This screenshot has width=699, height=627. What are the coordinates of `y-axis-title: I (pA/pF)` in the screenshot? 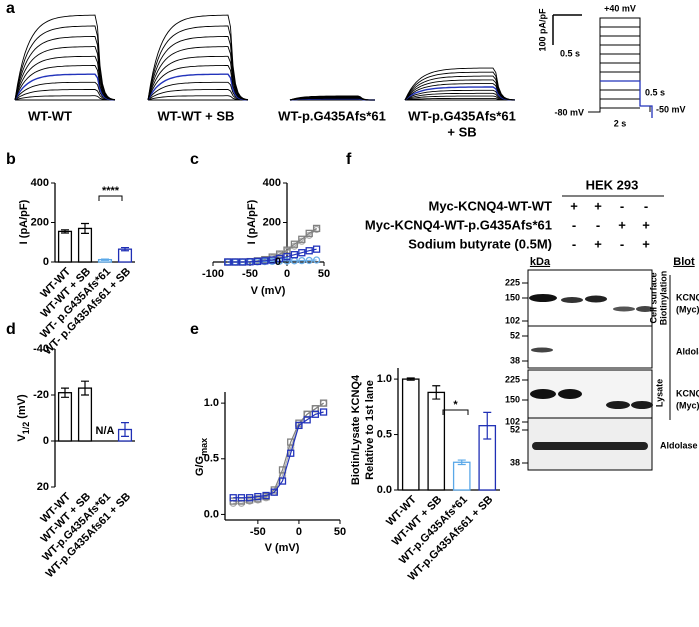 It's located at (24, 221).